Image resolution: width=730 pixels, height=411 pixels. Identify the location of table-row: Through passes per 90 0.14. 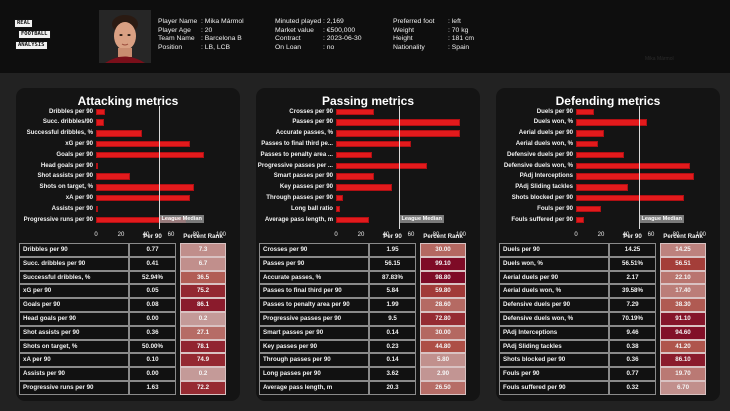
(337, 360).